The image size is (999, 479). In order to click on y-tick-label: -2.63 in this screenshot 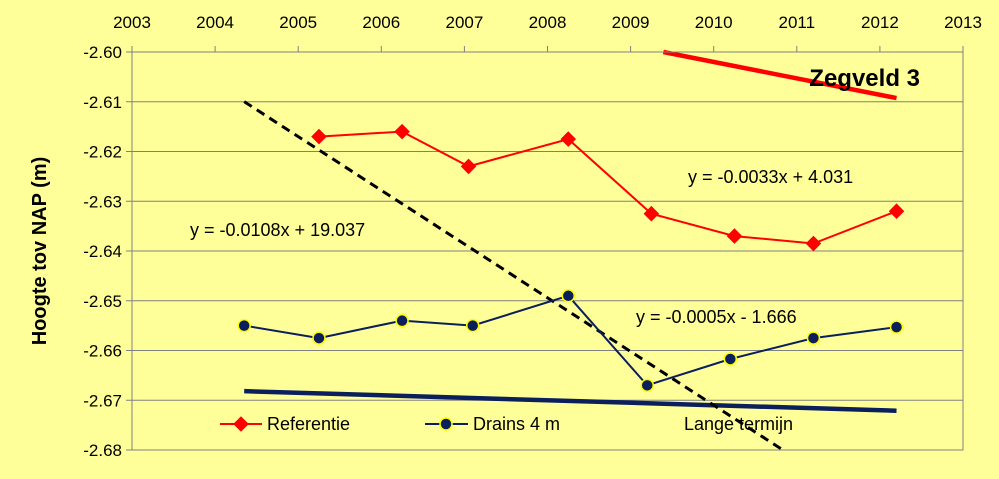, I will do `click(102, 201)`.